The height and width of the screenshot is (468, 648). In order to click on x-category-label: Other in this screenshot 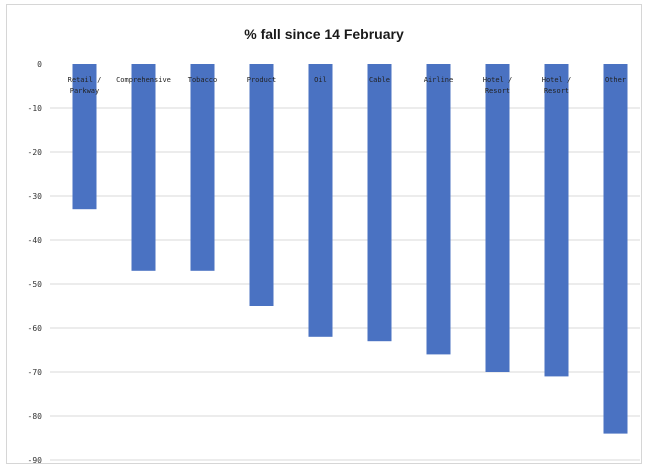, I will do `click(615, 80)`.